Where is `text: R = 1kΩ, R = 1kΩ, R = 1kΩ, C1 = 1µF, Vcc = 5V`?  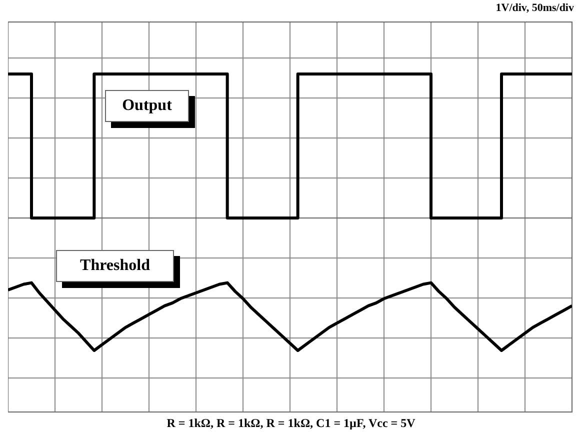 text: R = 1kΩ, R = 1kΩ, R = 1kΩ, C1 = 1µF, Vcc = 5V is located at coordinates (291, 423).